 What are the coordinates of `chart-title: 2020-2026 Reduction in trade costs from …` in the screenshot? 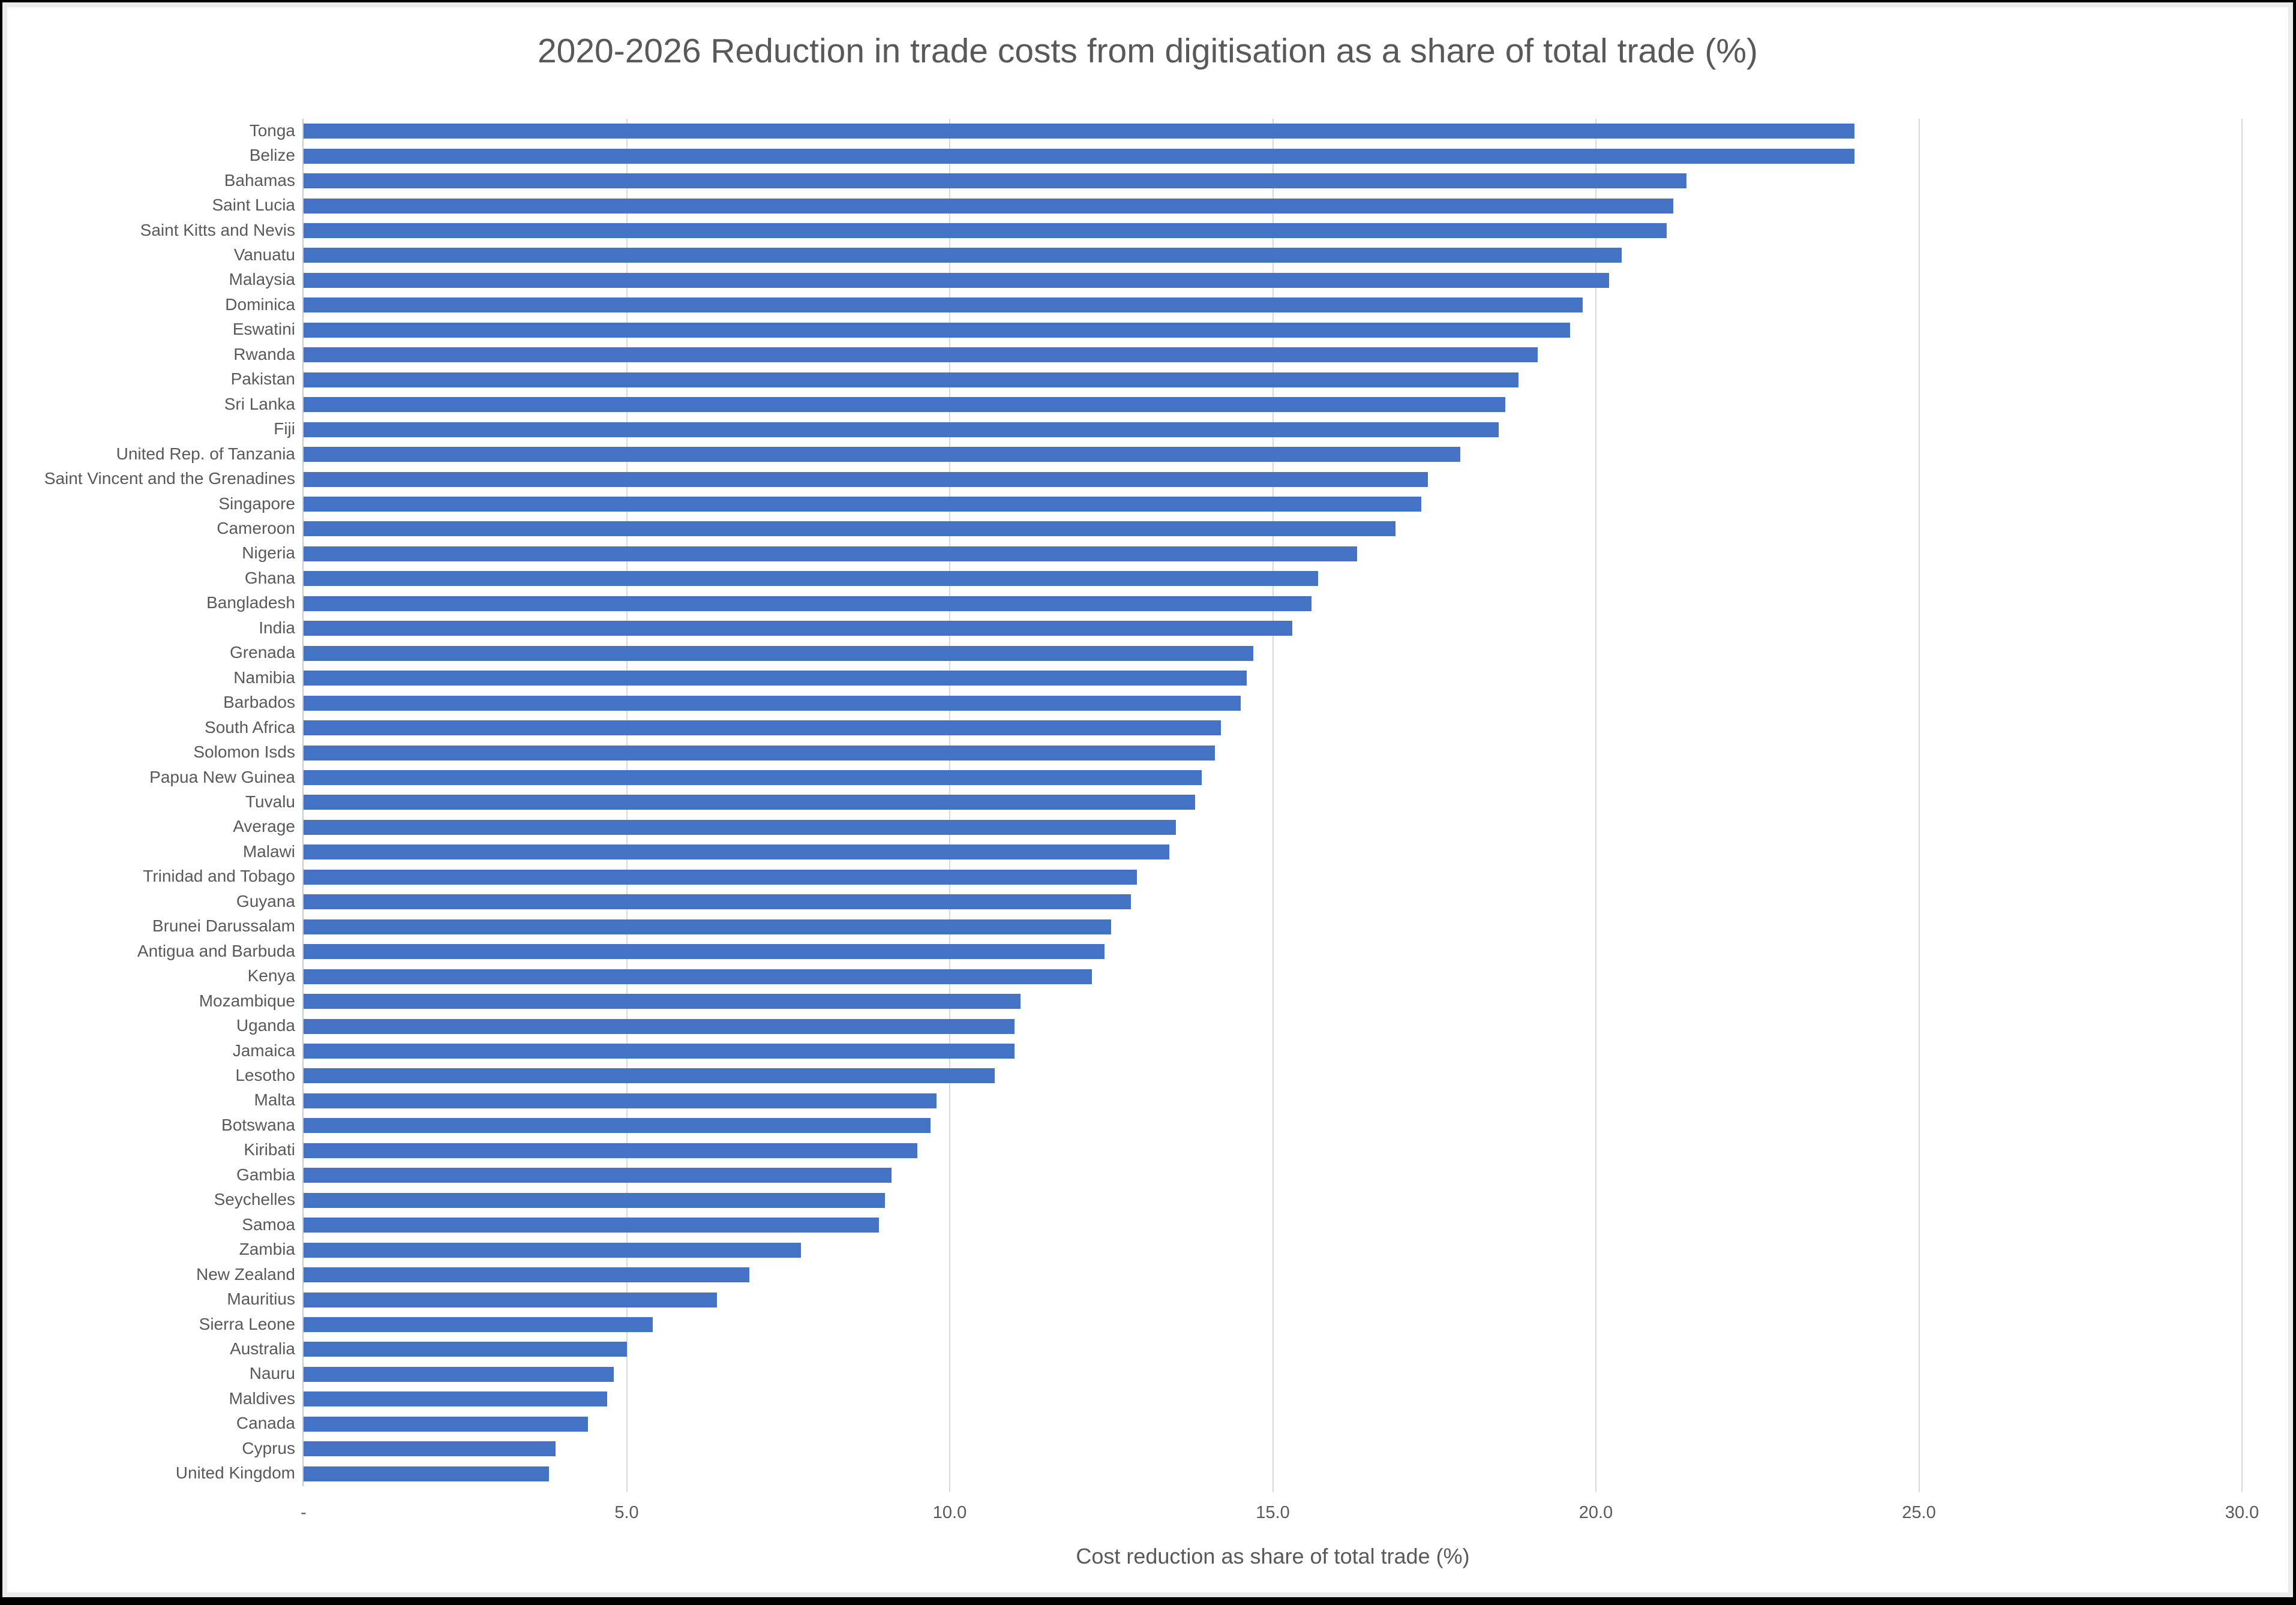 It's located at (1148, 51).